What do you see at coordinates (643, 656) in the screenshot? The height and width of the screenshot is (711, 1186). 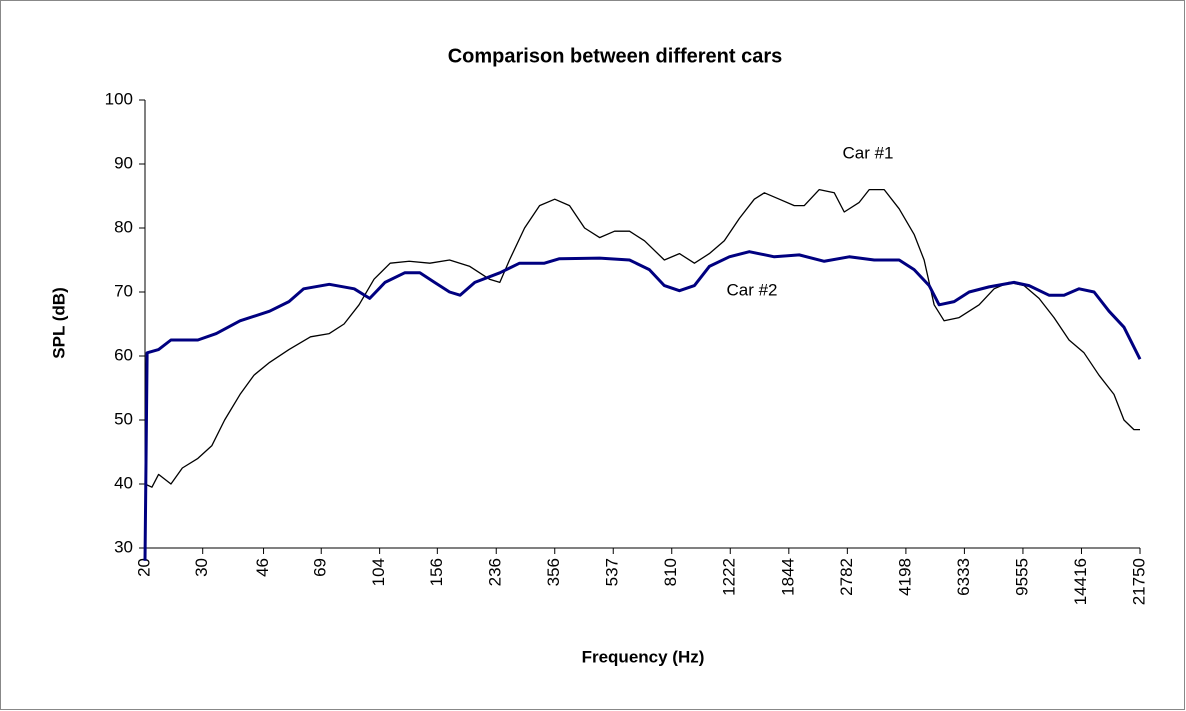 I see `x-axis-label: Frequency (Hz)` at bounding box center [643, 656].